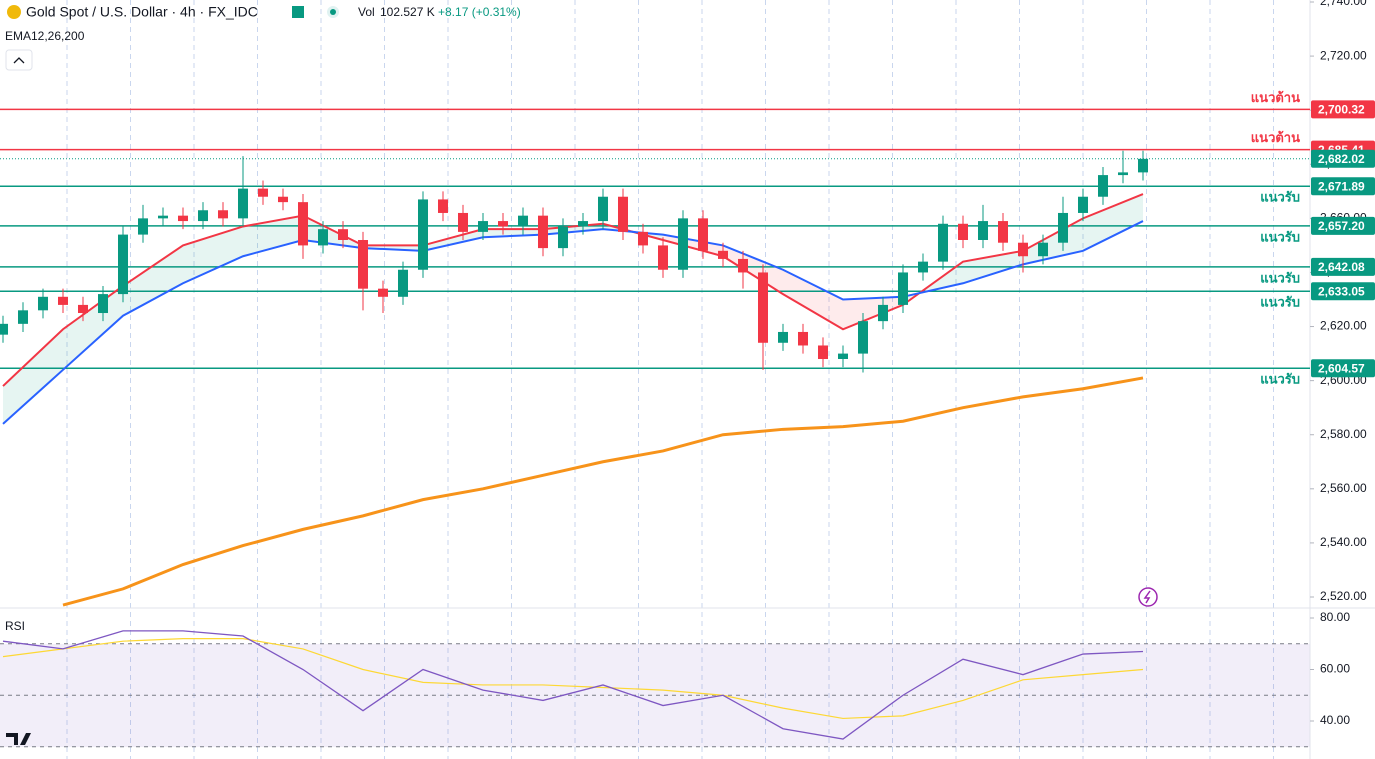 The width and height of the screenshot is (1375, 759). Describe the element at coordinates (1343, 55) in the screenshot. I see `y-tick-label: 2,720.00` at that location.